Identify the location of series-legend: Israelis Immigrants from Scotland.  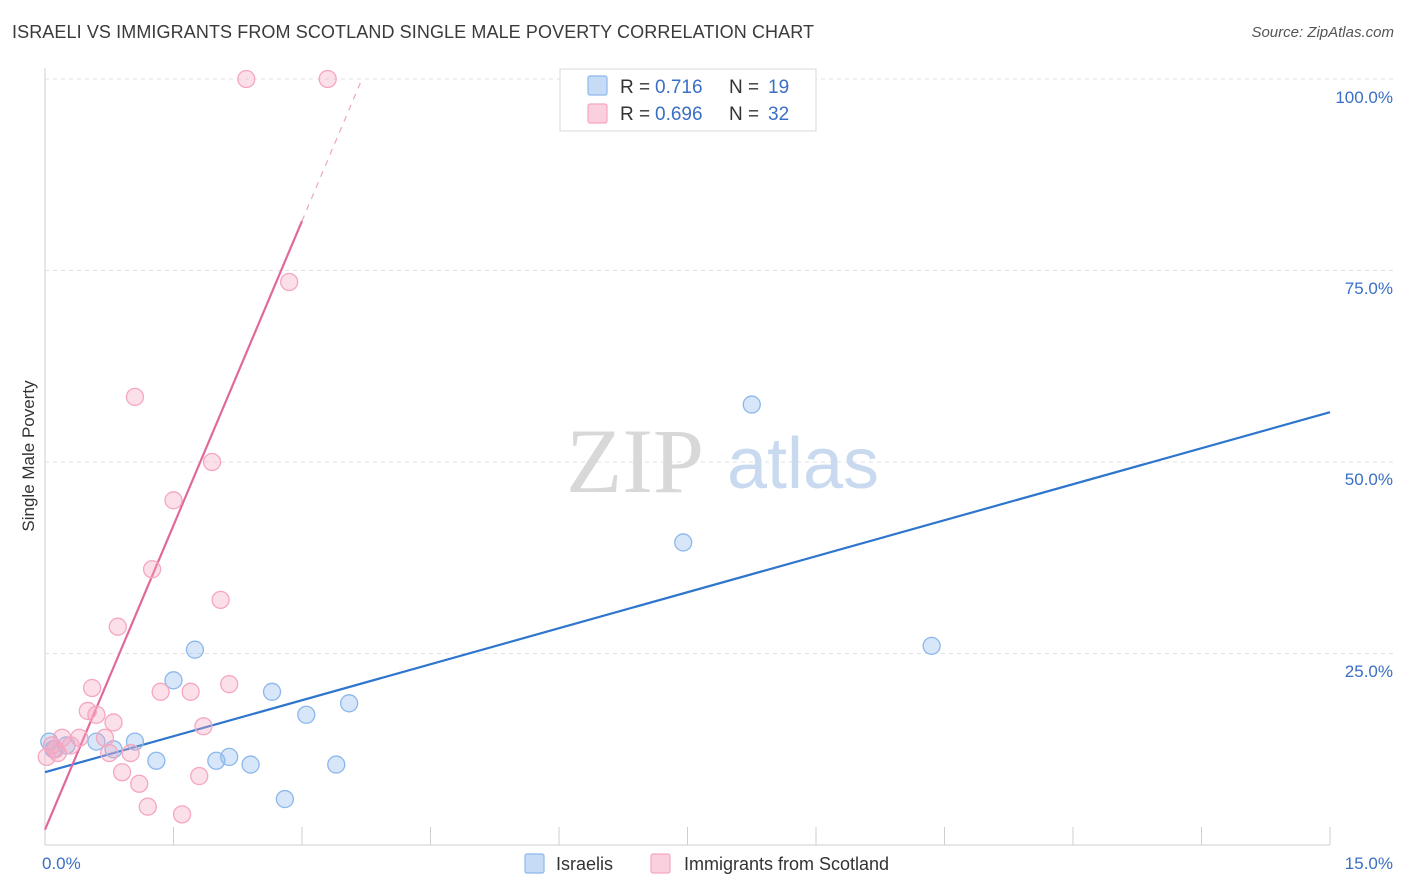
(706, 863).